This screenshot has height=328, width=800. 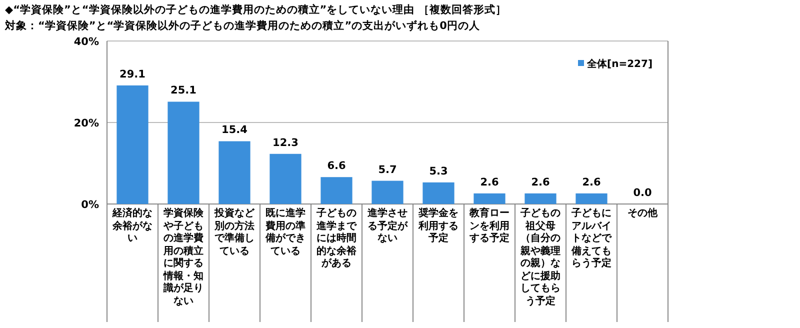 I want to click on data-label: 25.1, so click(x=183, y=90).